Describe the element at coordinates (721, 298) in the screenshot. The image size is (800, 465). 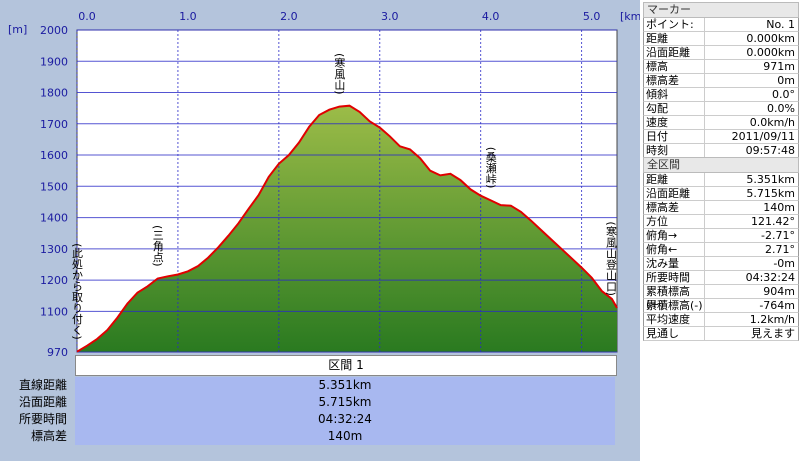
I see `panel-row: 累積標高(+) 904m` at that location.